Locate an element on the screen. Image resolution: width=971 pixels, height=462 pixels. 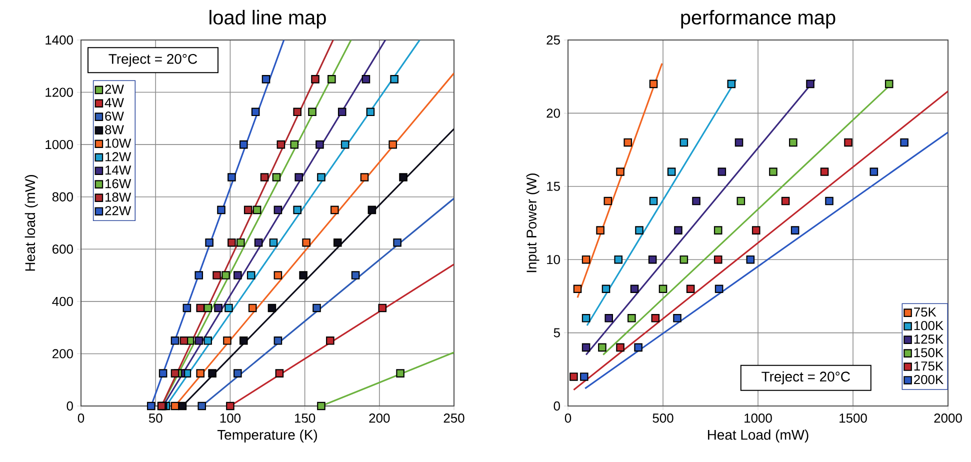
y-tick-label: 5 is located at coordinates (557, 333).